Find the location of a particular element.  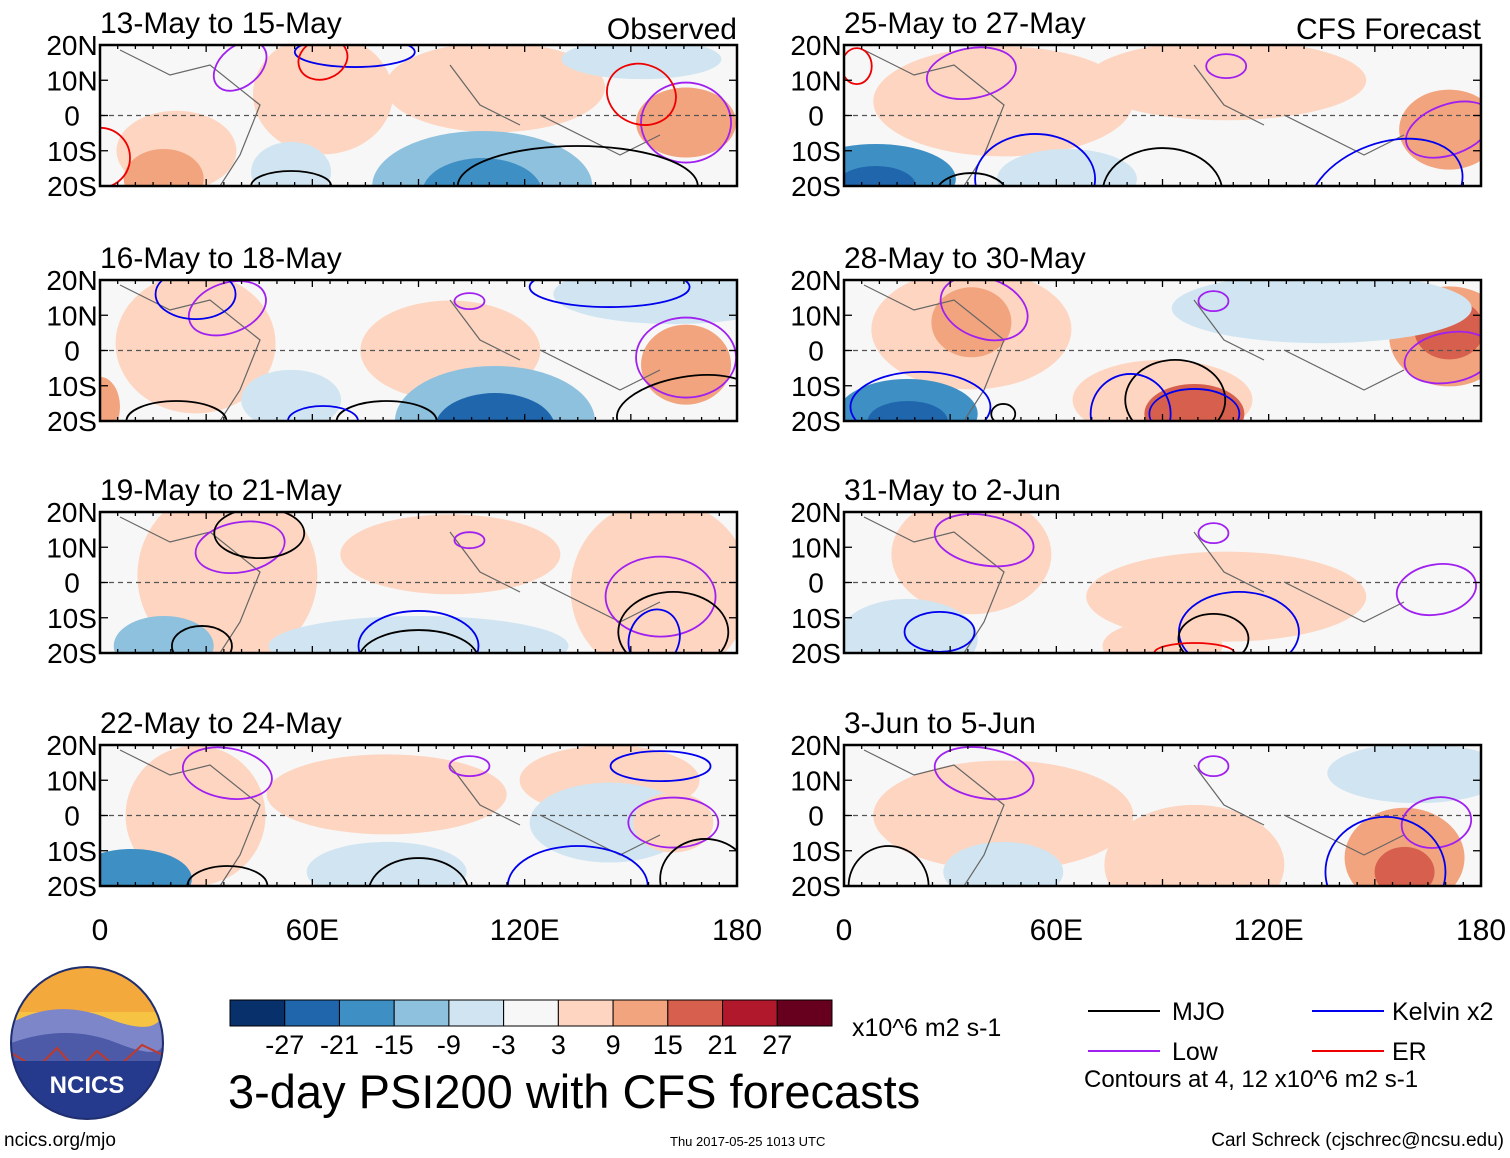

x-tick-label: 120E is located at coordinates (1269, 930).